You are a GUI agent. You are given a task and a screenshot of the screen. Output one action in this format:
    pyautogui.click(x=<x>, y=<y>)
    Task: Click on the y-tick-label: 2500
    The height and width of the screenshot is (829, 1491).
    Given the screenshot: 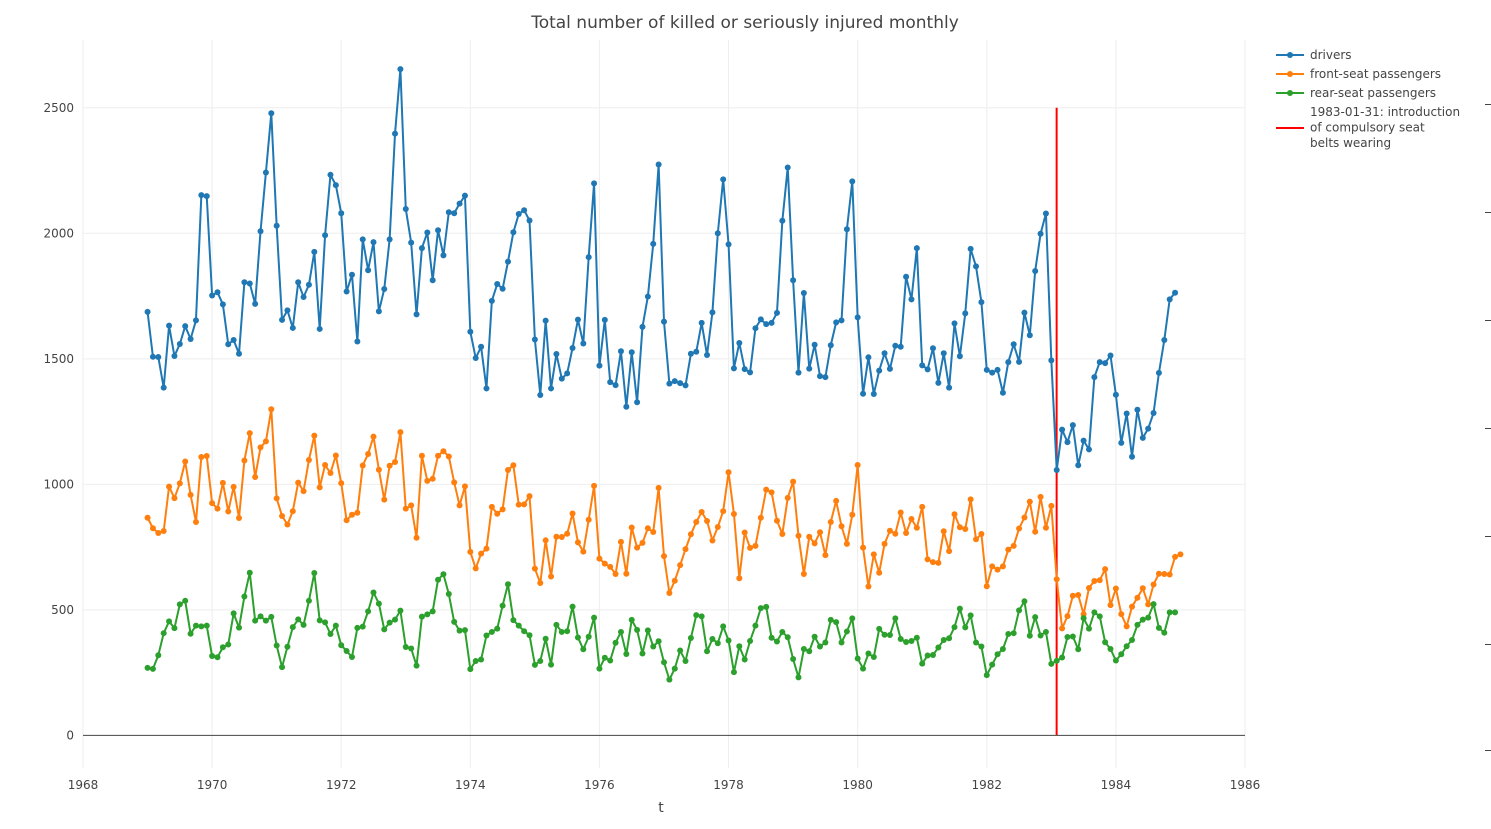 What is the action you would take?
    pyautogui.click(x=58, y=108)
    